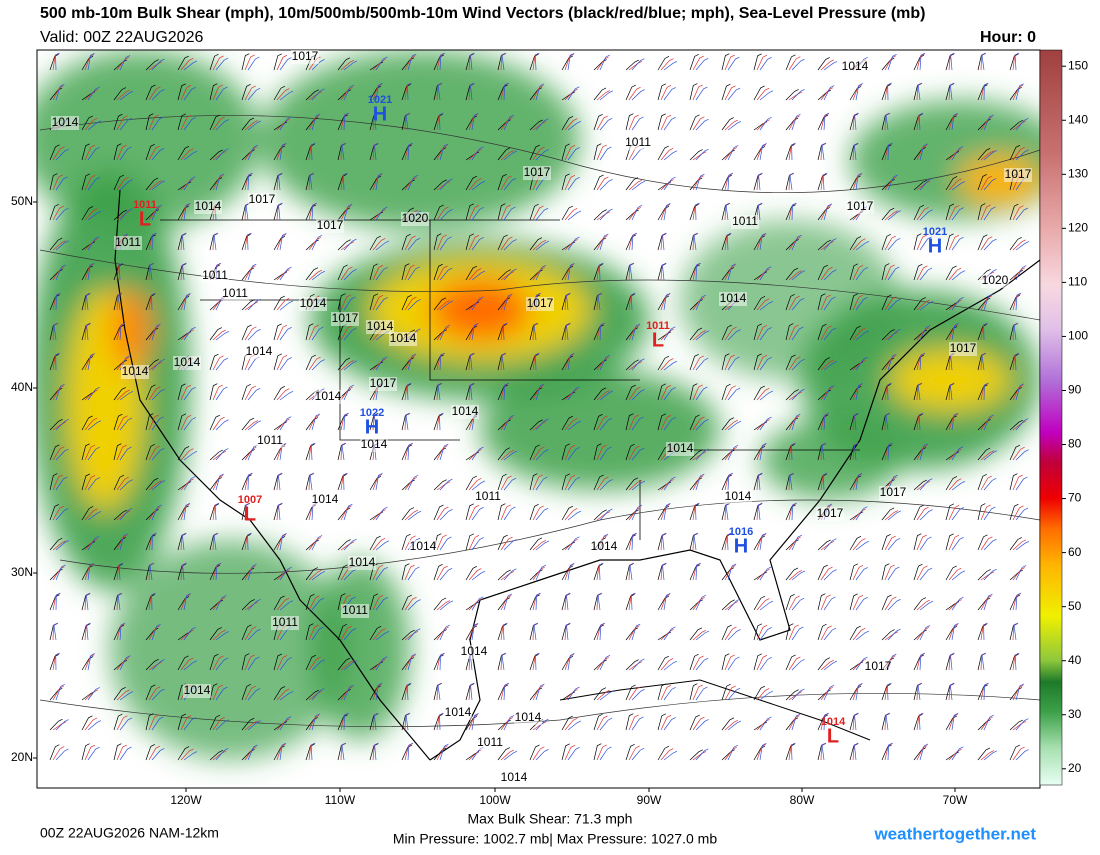  I want to click on center-value: 1007, so click(250, 500).